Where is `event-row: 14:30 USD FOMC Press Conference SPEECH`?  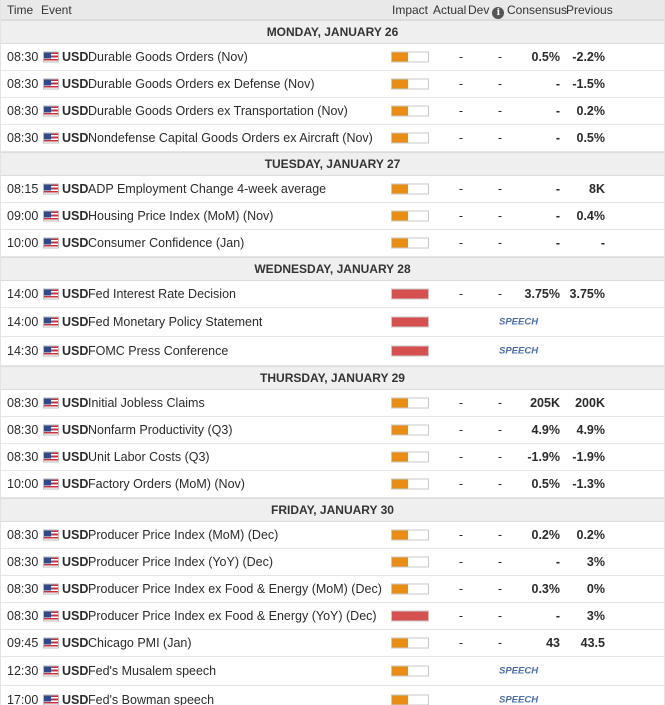 event-row: 14:30 USD FOMC Press Conference SPEECH is located at coordinates (332, 351).